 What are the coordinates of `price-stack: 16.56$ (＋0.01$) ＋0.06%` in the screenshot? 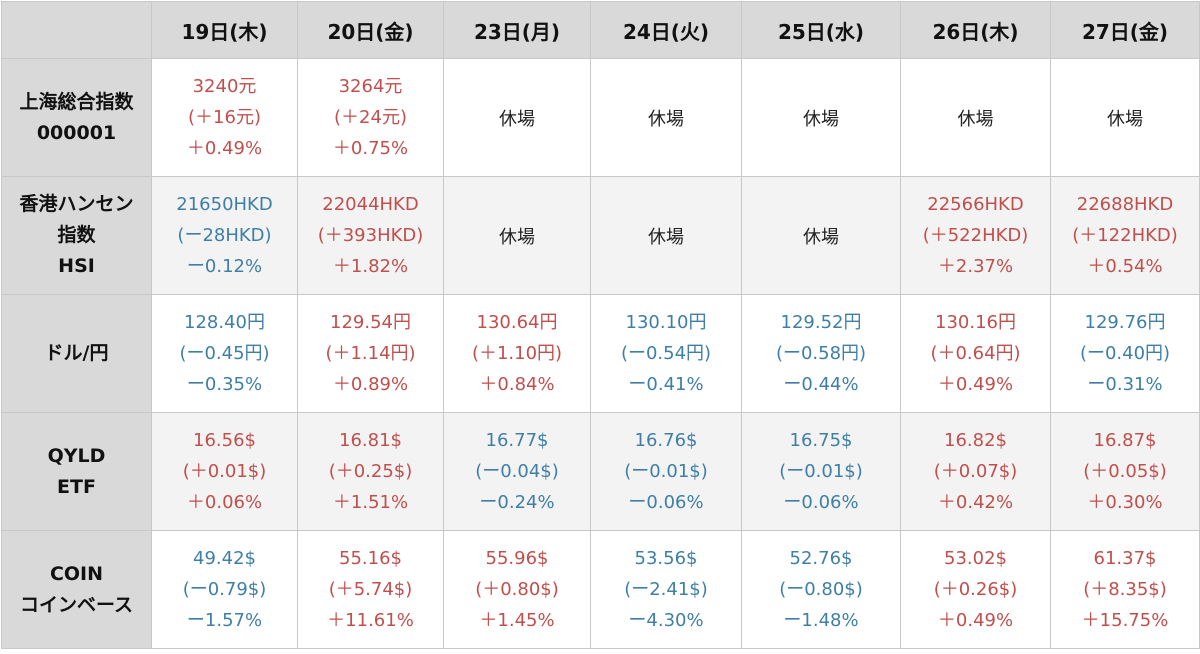 It's located at (224, 471).